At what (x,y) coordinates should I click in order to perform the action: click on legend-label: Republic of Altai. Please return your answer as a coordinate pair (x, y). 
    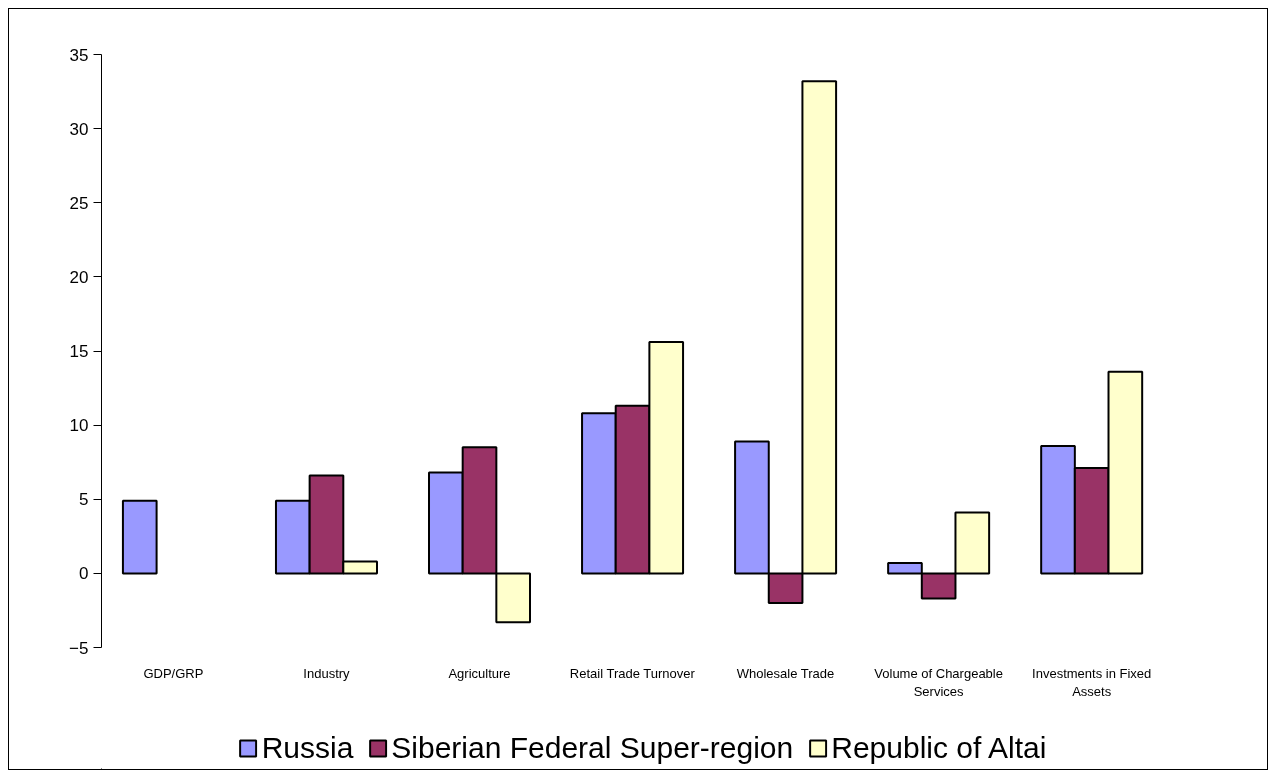
    Looking at the image, I should click on (939, 748).